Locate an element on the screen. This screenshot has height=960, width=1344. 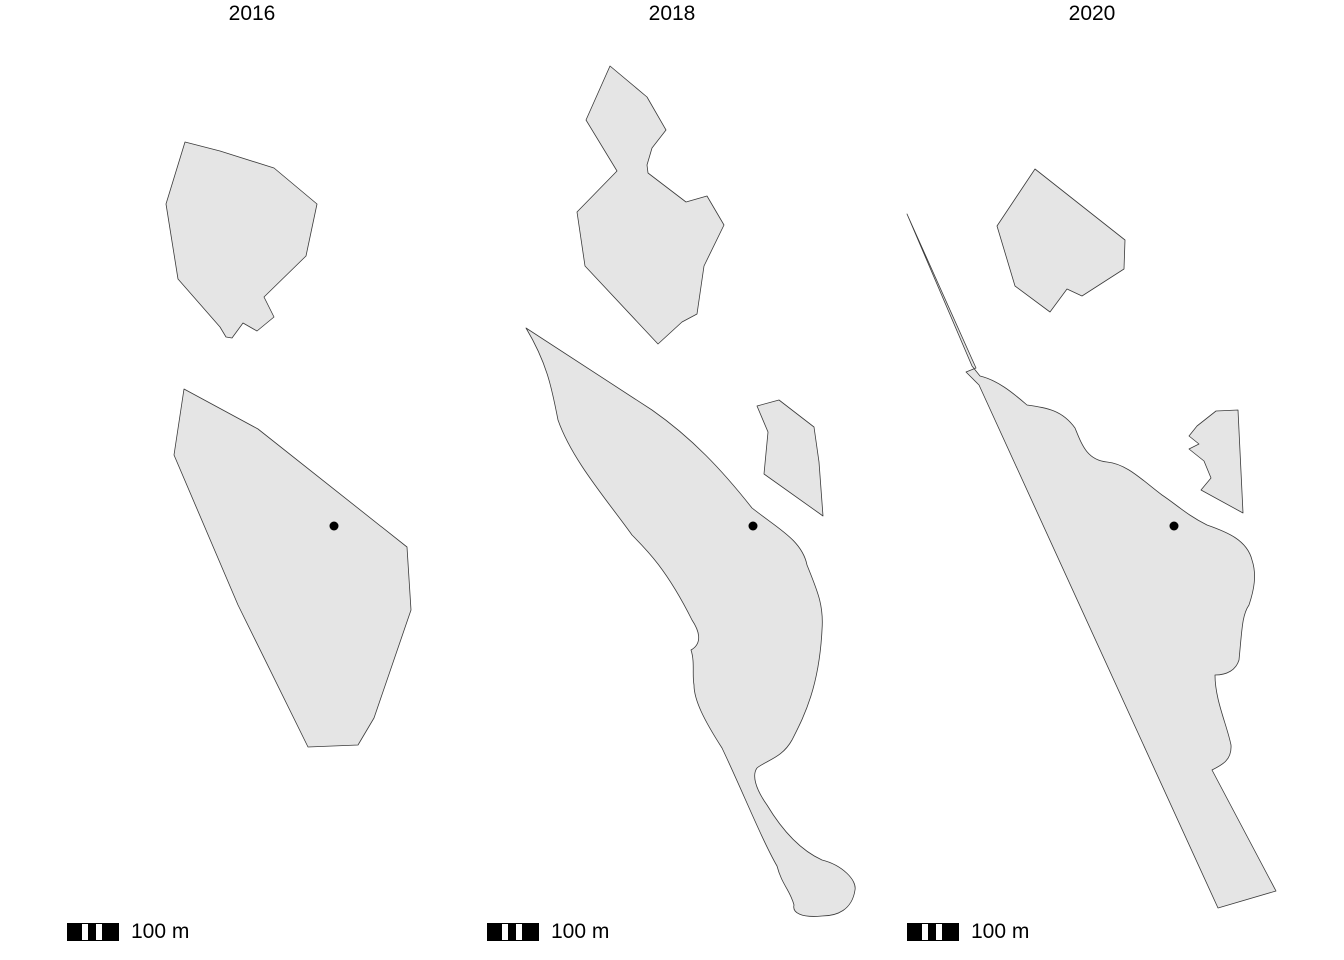
panel-title: 2020 is located at coordinates (1092, 13).